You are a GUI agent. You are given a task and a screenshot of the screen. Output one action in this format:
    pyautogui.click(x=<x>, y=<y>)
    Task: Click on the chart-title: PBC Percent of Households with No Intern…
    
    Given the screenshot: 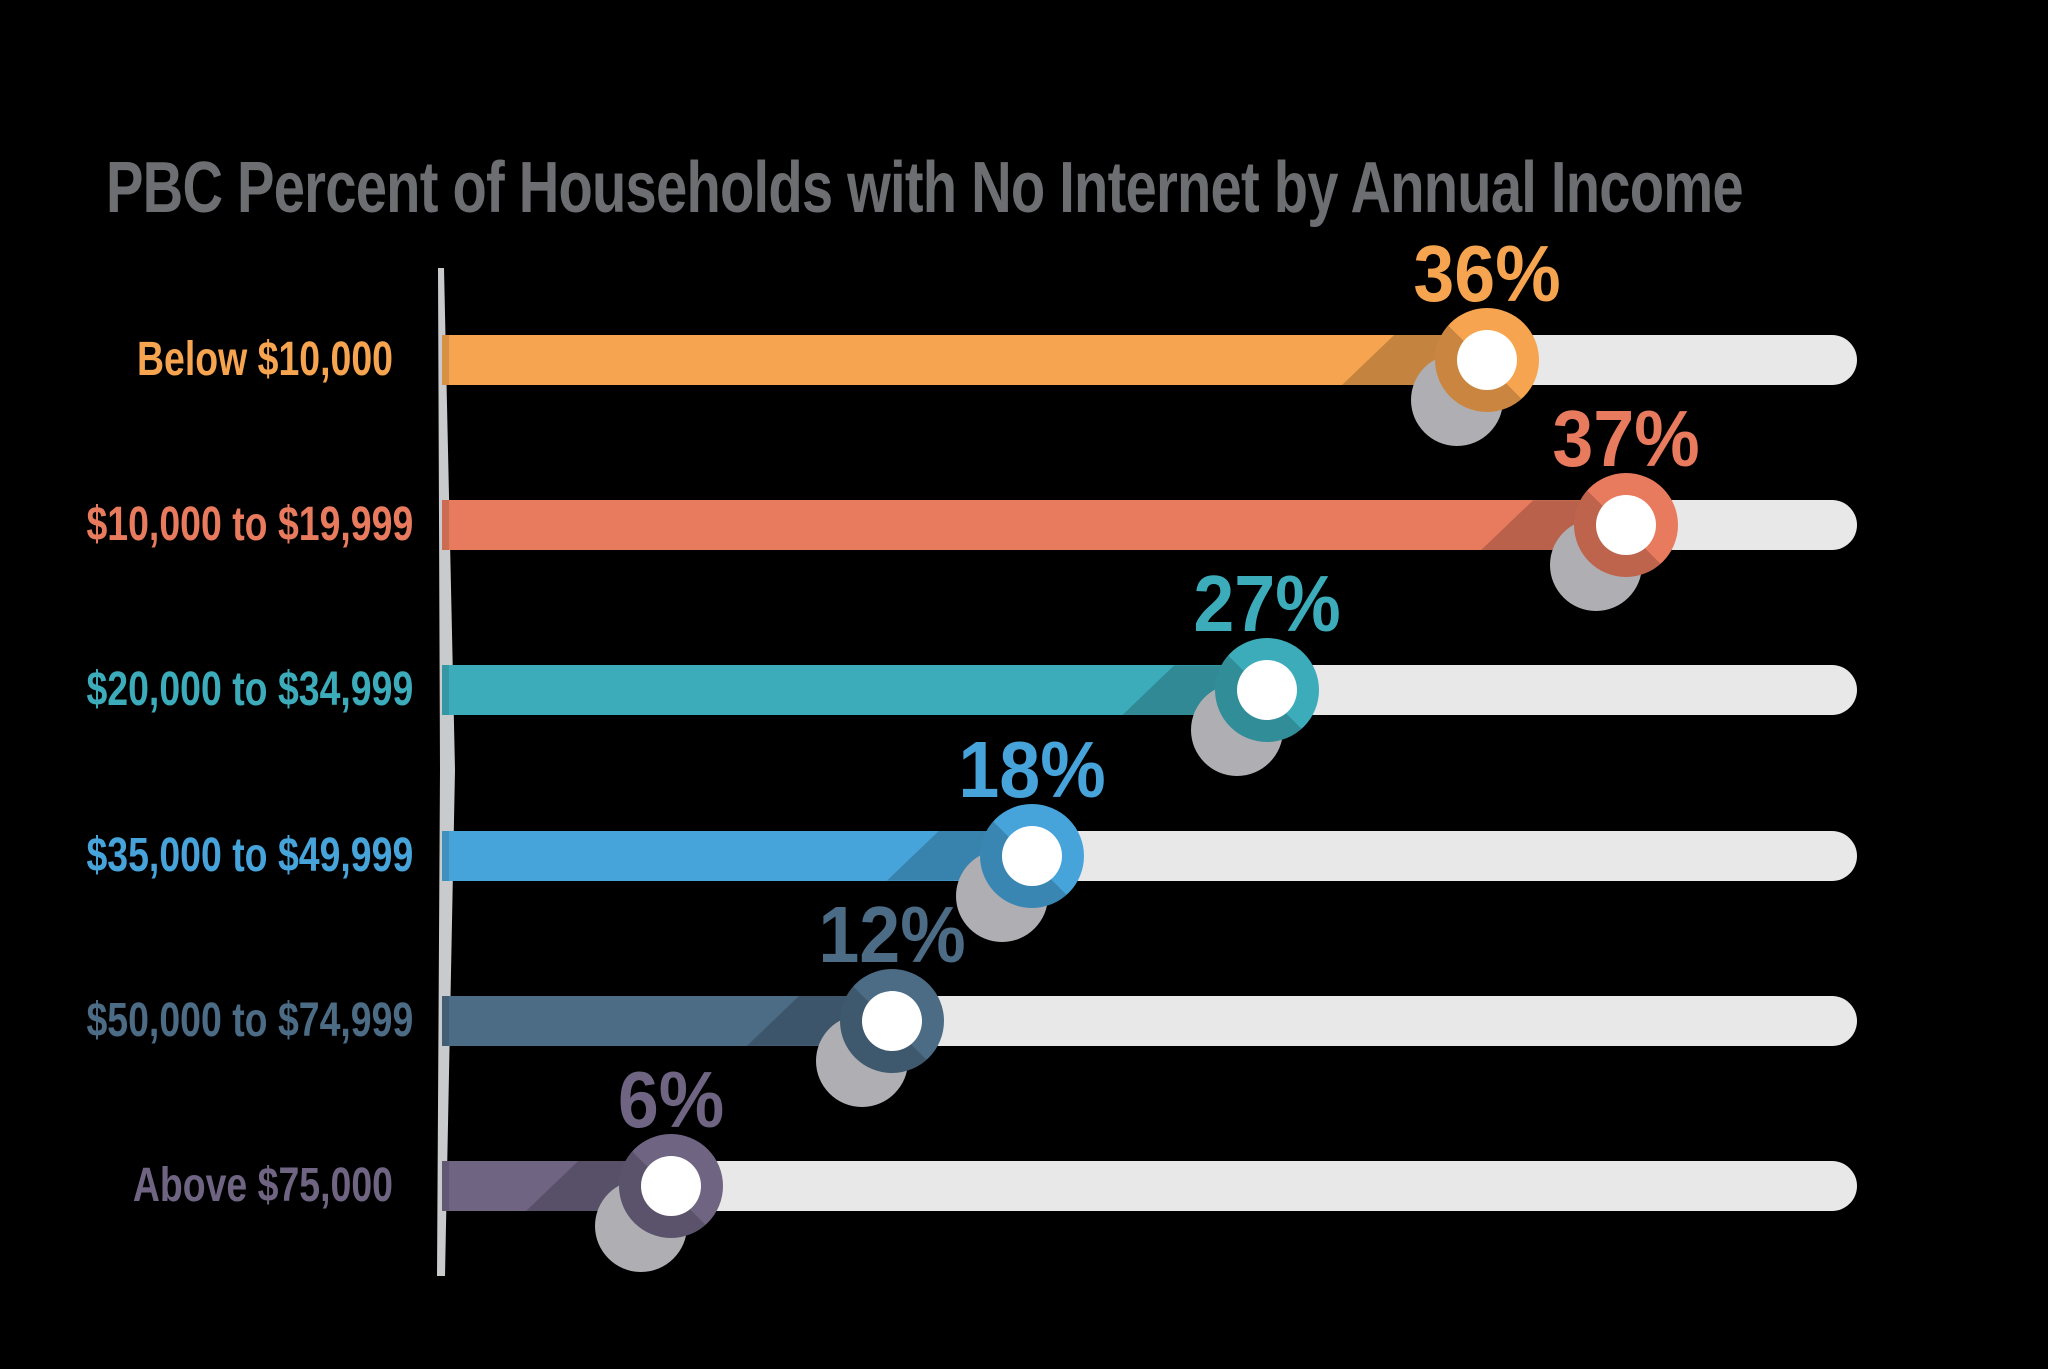 What is the action you would take?
    pyautogui.click(x=925, y=188)
    